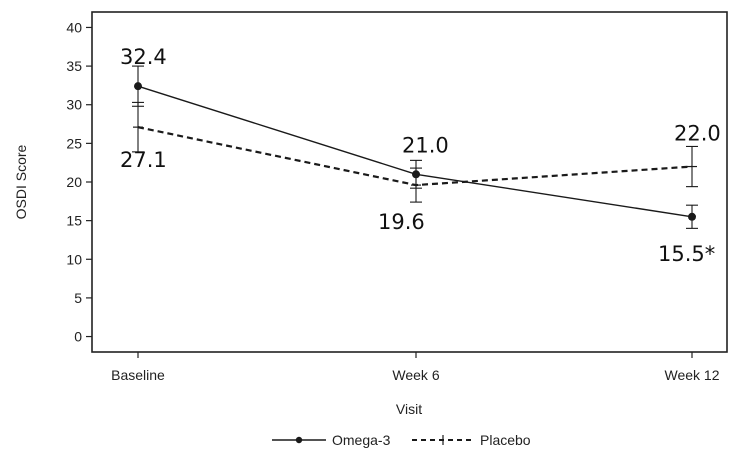 This screenshot has width=740, height=450. Describe the element at coordinates (505, 440) in the screenshot. I see `legend-label-placebo: Placebo` at that location.